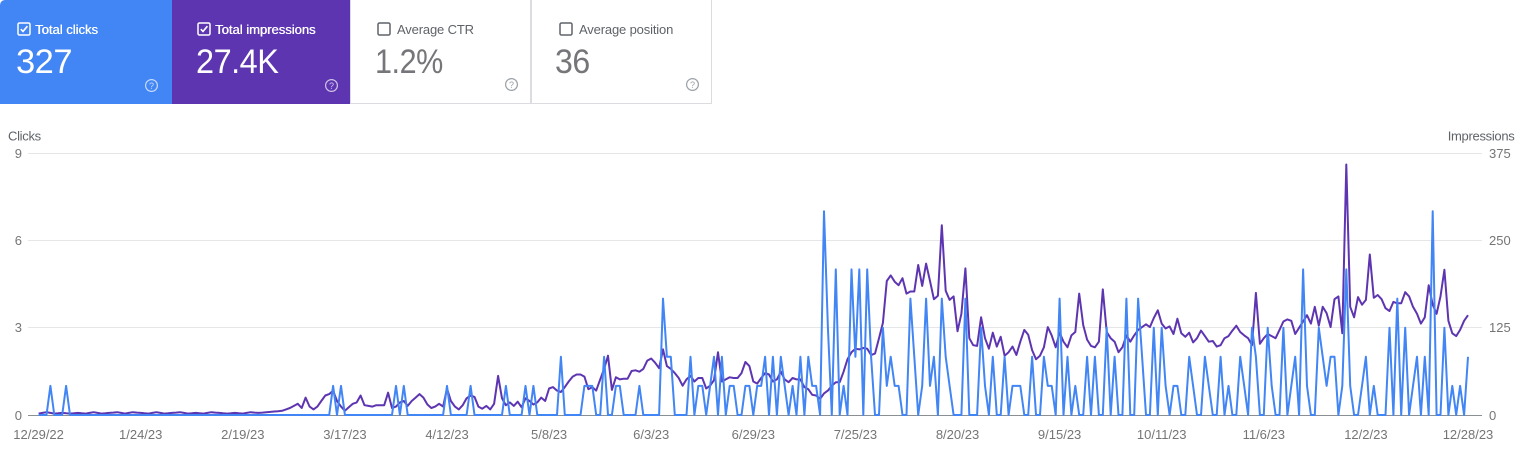  What do you see at coordinates (753, 434) in the screenshot?
I see `svg-text: 6/29/23` at bounding box center [753, 434].